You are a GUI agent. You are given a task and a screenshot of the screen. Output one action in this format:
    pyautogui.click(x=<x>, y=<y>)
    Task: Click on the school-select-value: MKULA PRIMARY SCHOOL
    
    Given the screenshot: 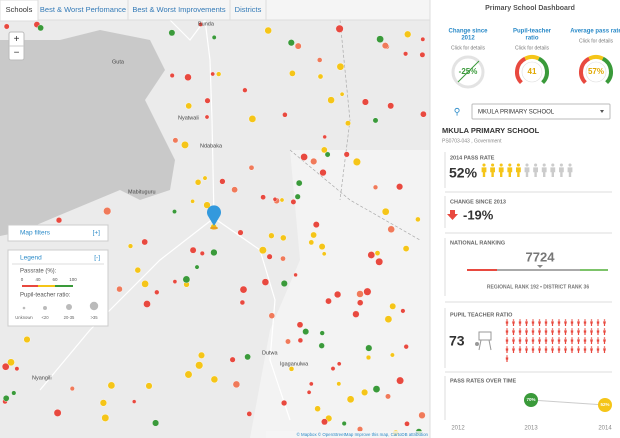 What is the action you would take?
    pyautogui.click(x=516, y=113)
    